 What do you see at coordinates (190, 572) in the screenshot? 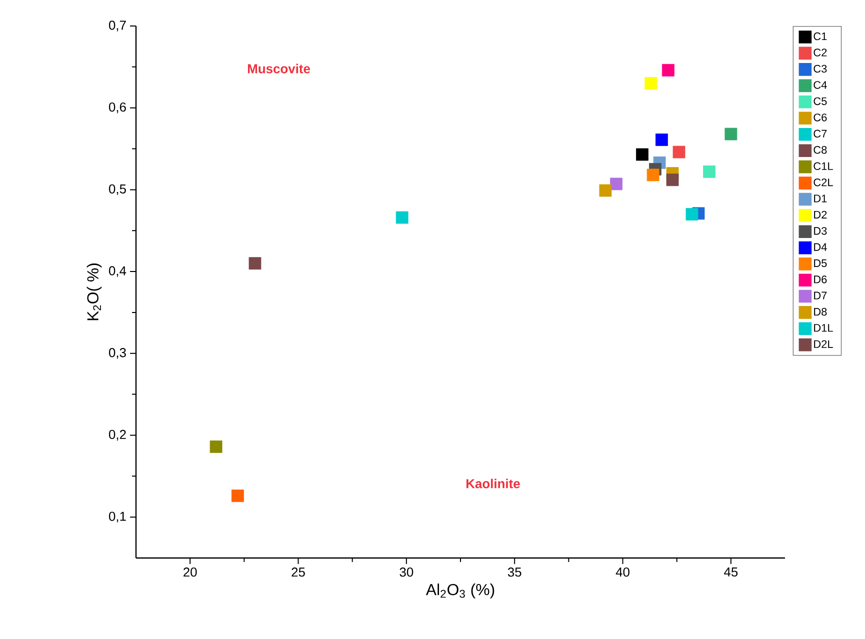
I see `x-tick-label: 20` at bounding box center [190, 572].